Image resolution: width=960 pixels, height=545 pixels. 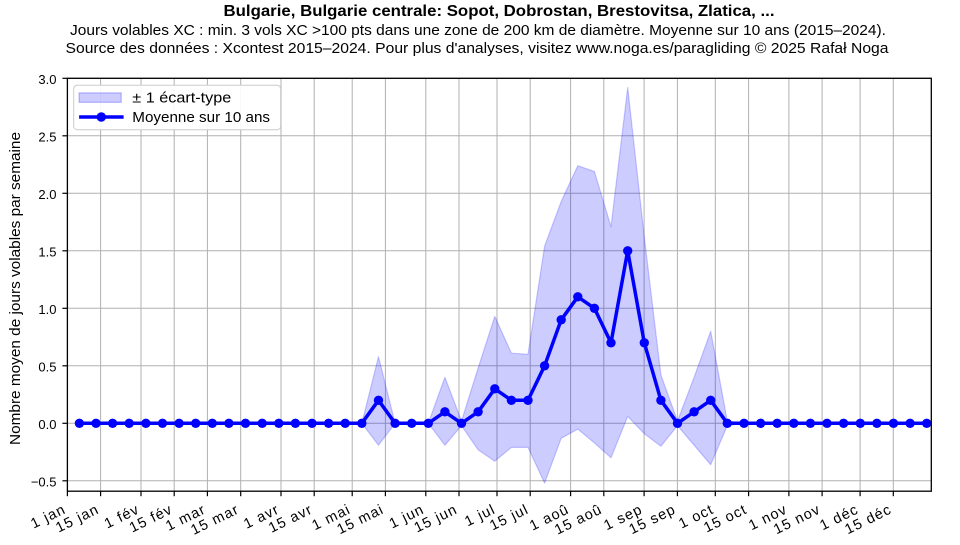 What do you see at coordinates (47, 309) in the screenshot?
I see `svg-text: 1.0` at bounding box center [47, 309].